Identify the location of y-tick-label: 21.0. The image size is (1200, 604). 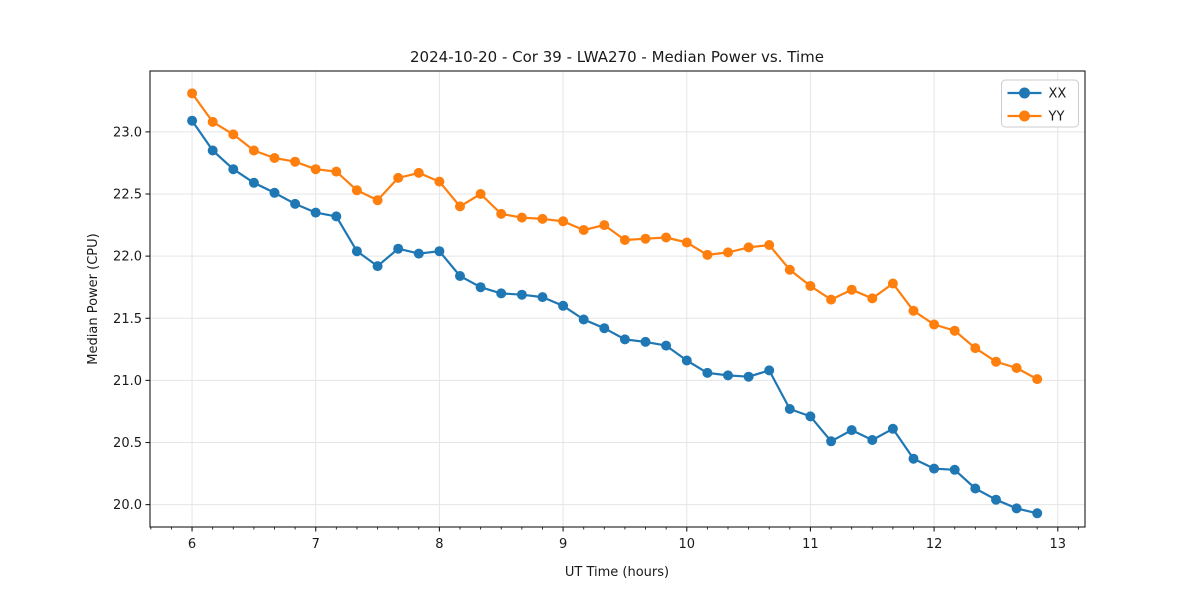
(127, 381).